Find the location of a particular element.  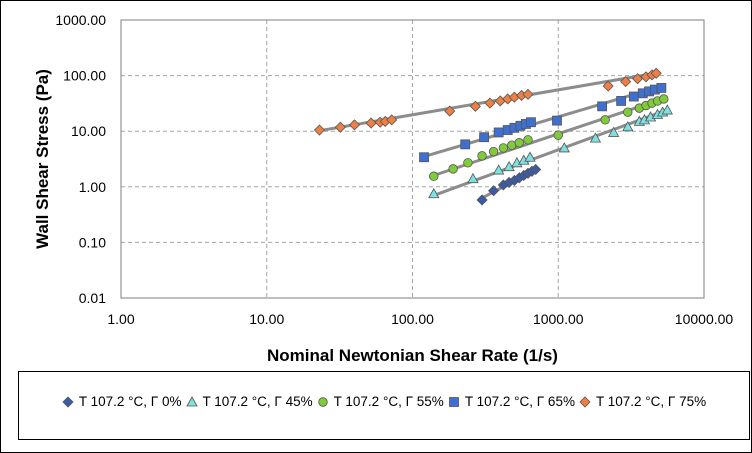

y-tick-label: 100.00 is located at coordinates (84, 76).